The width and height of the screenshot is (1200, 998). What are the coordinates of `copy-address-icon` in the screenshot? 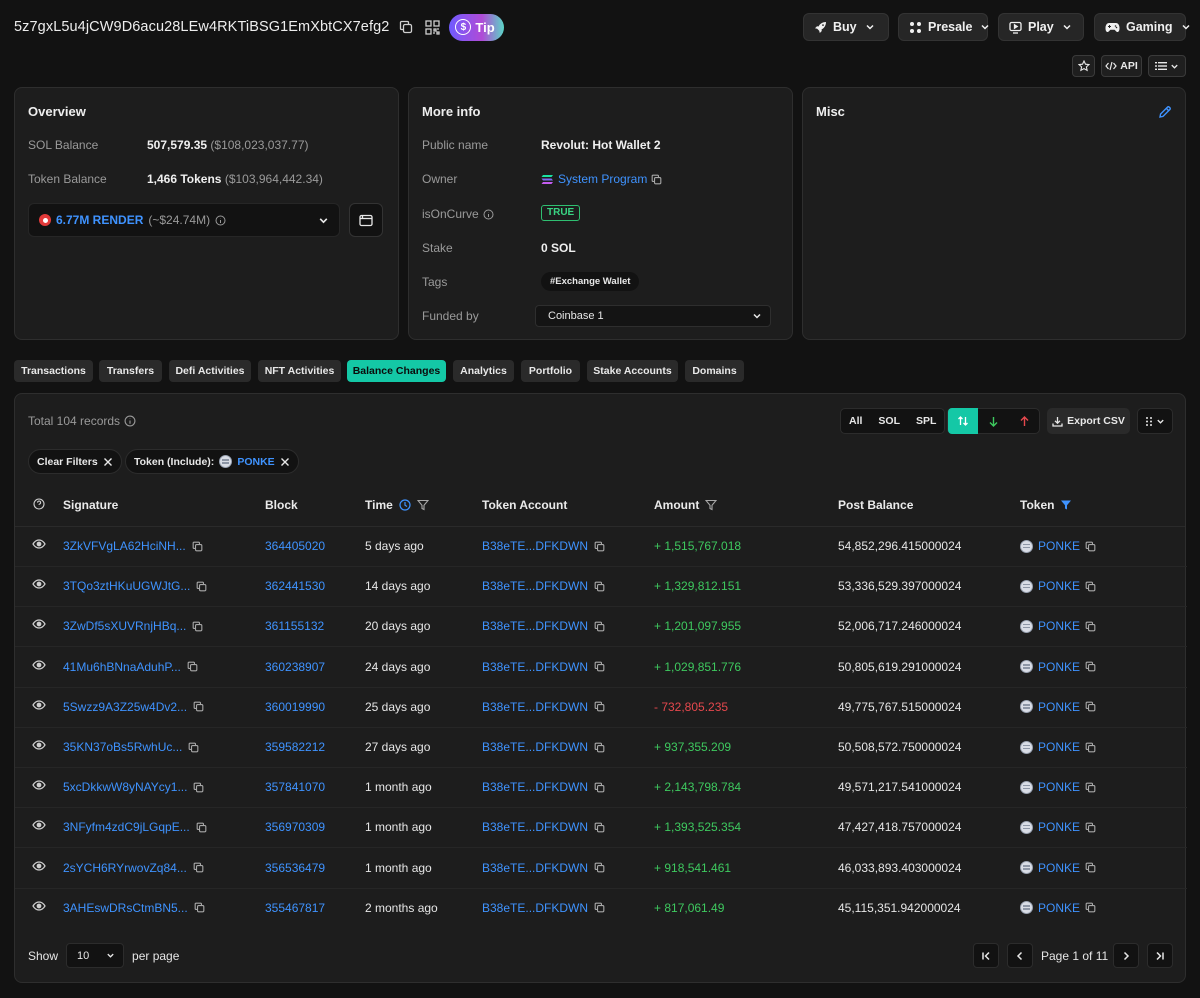 It's located at (406, 27).